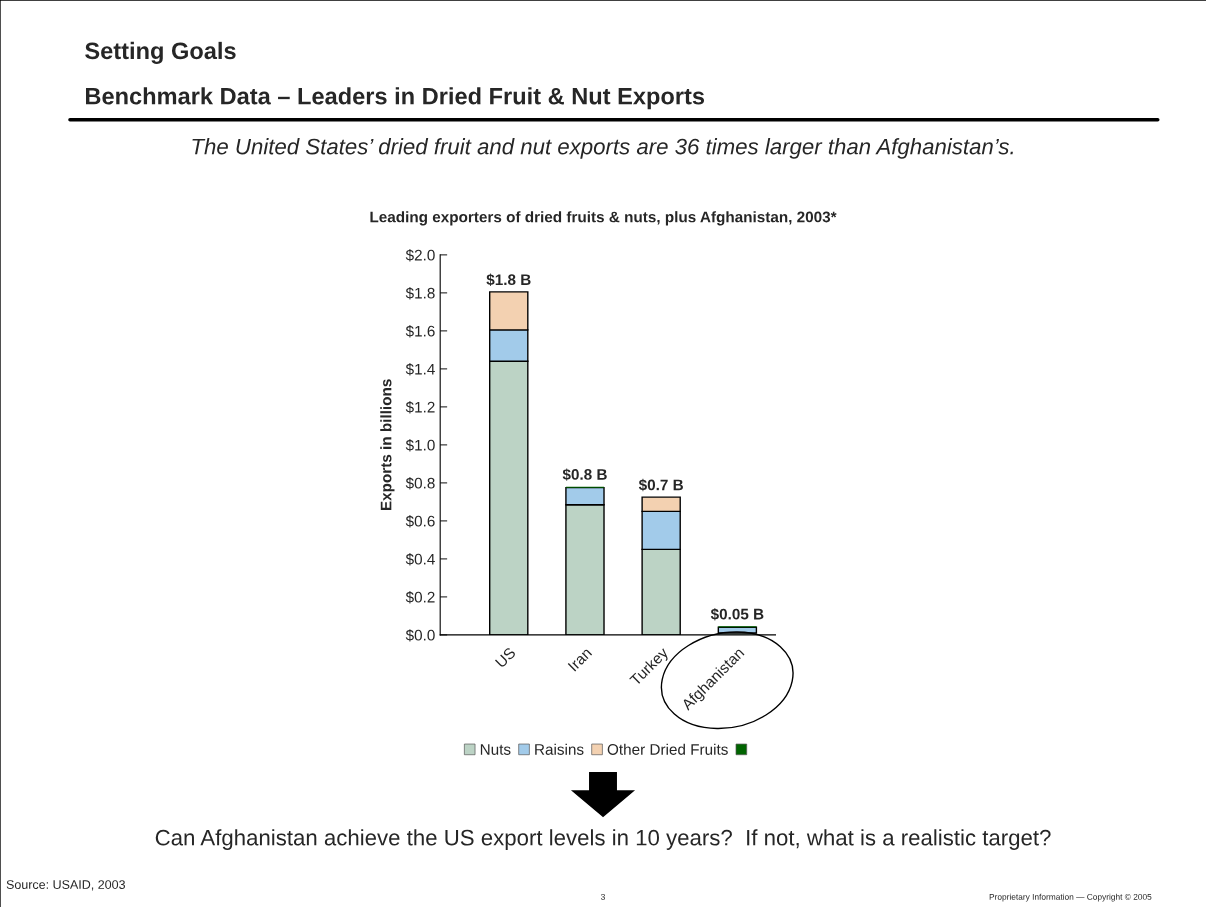 This screenshot has height=907, width=1206. What do you see at coordinates (420, 255) in the screenshot?
I see `y-tick-label: $2.0` at bounding box center [420, 255].